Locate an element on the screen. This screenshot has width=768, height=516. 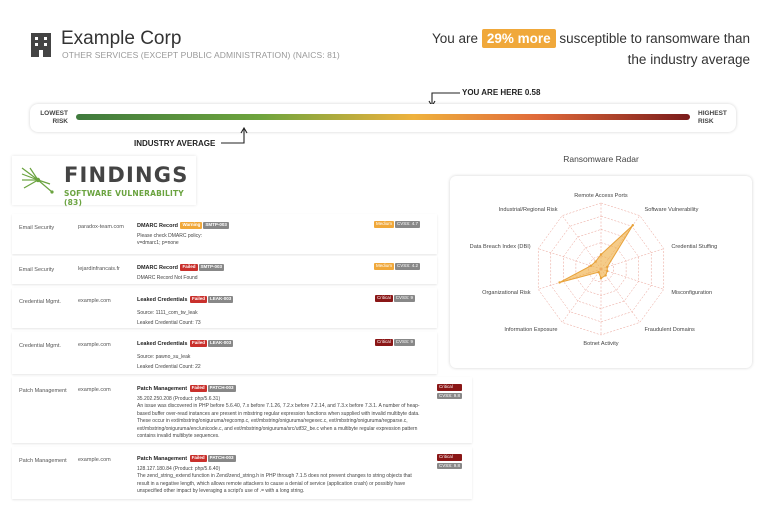
up-arrow-icon is located at coordinates (234, 135).